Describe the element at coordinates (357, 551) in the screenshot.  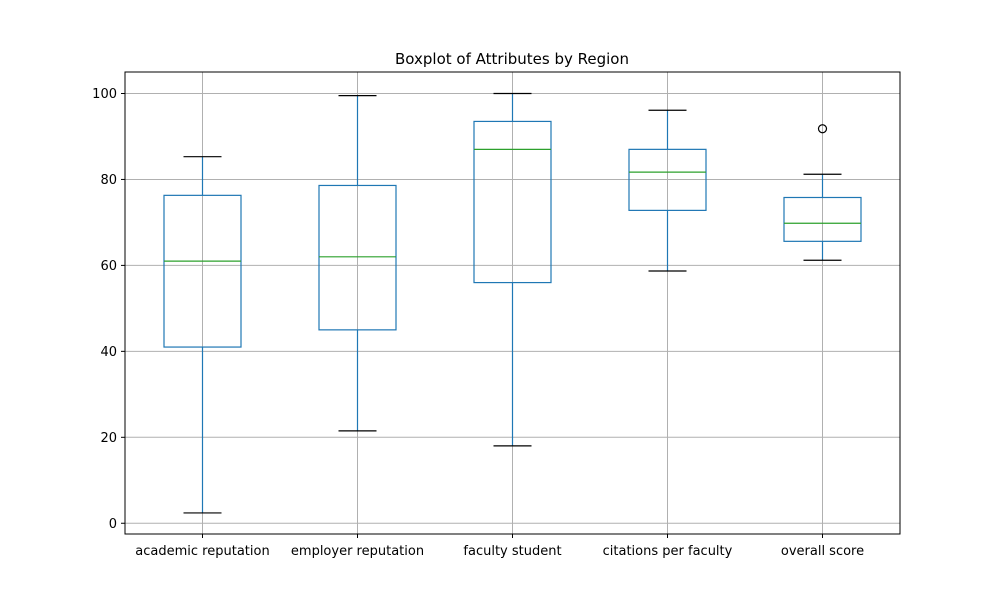
I see `x-tick-label: employer reputation` at that location.